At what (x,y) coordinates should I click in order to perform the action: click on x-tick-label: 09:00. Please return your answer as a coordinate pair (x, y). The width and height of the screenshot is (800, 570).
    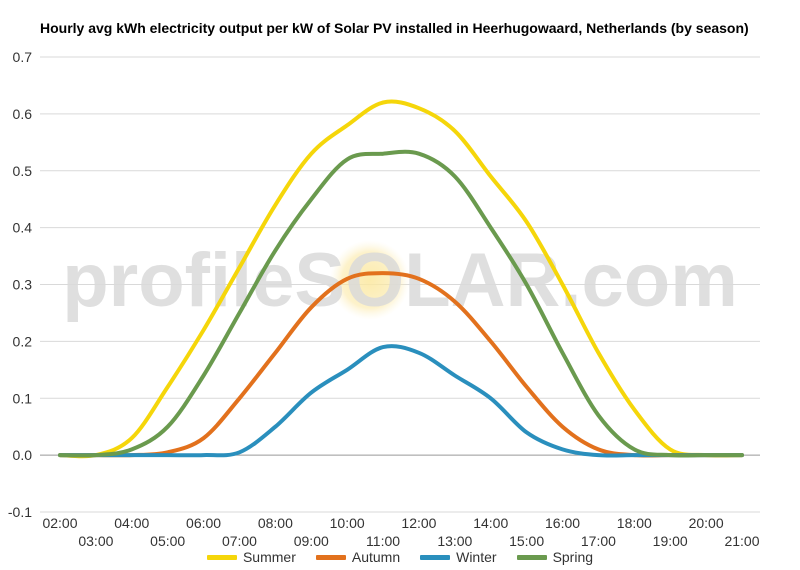
    Looking at the image, I should click on (311, 540).